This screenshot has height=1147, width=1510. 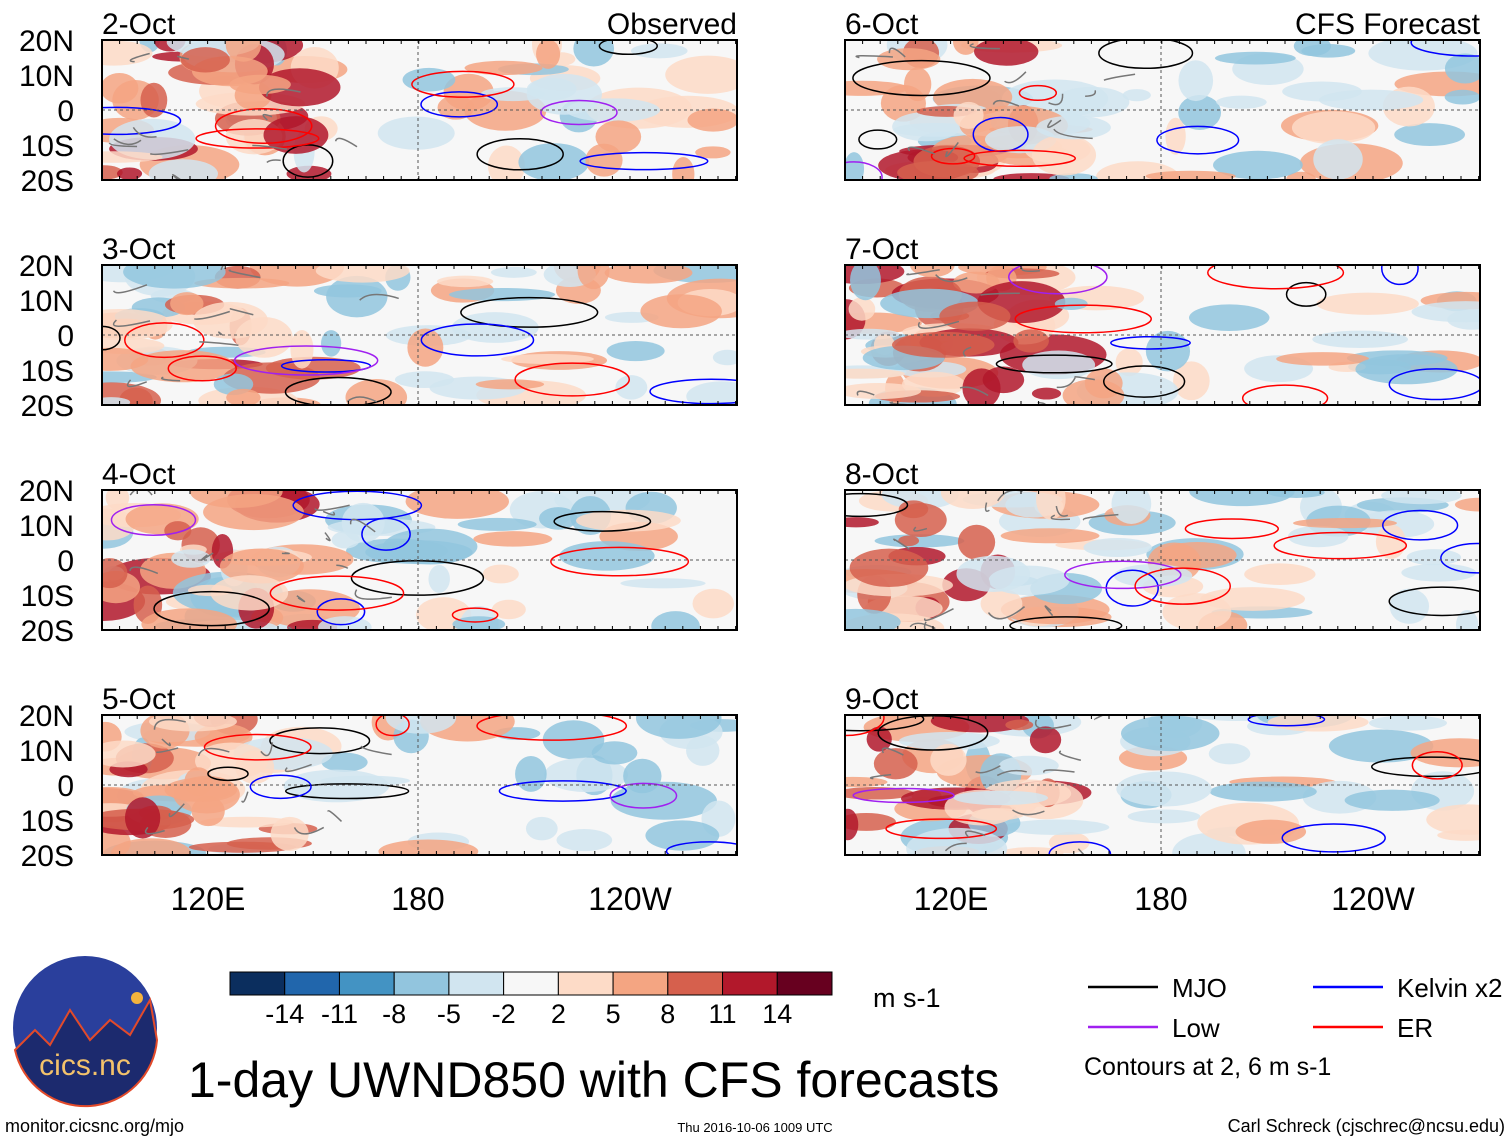 What do you see at coordinates (94, 1126) in the screenshot?
I see `footer-url: monitor.cicsnc.org/mjo` at bounding box center [94, 1126].